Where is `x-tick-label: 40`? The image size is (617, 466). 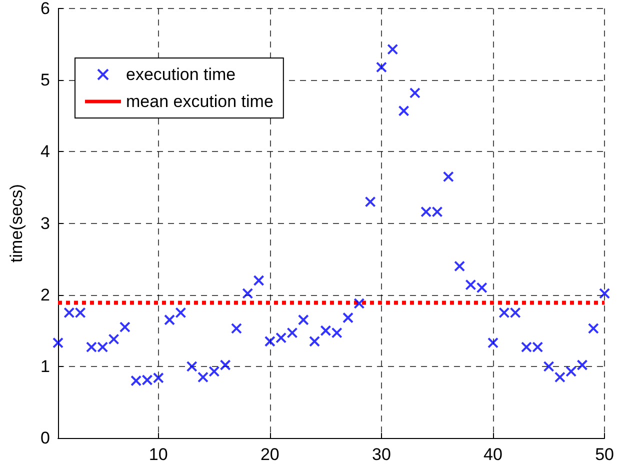 x-tick-label: 40 is located at coordinates (493, 454).